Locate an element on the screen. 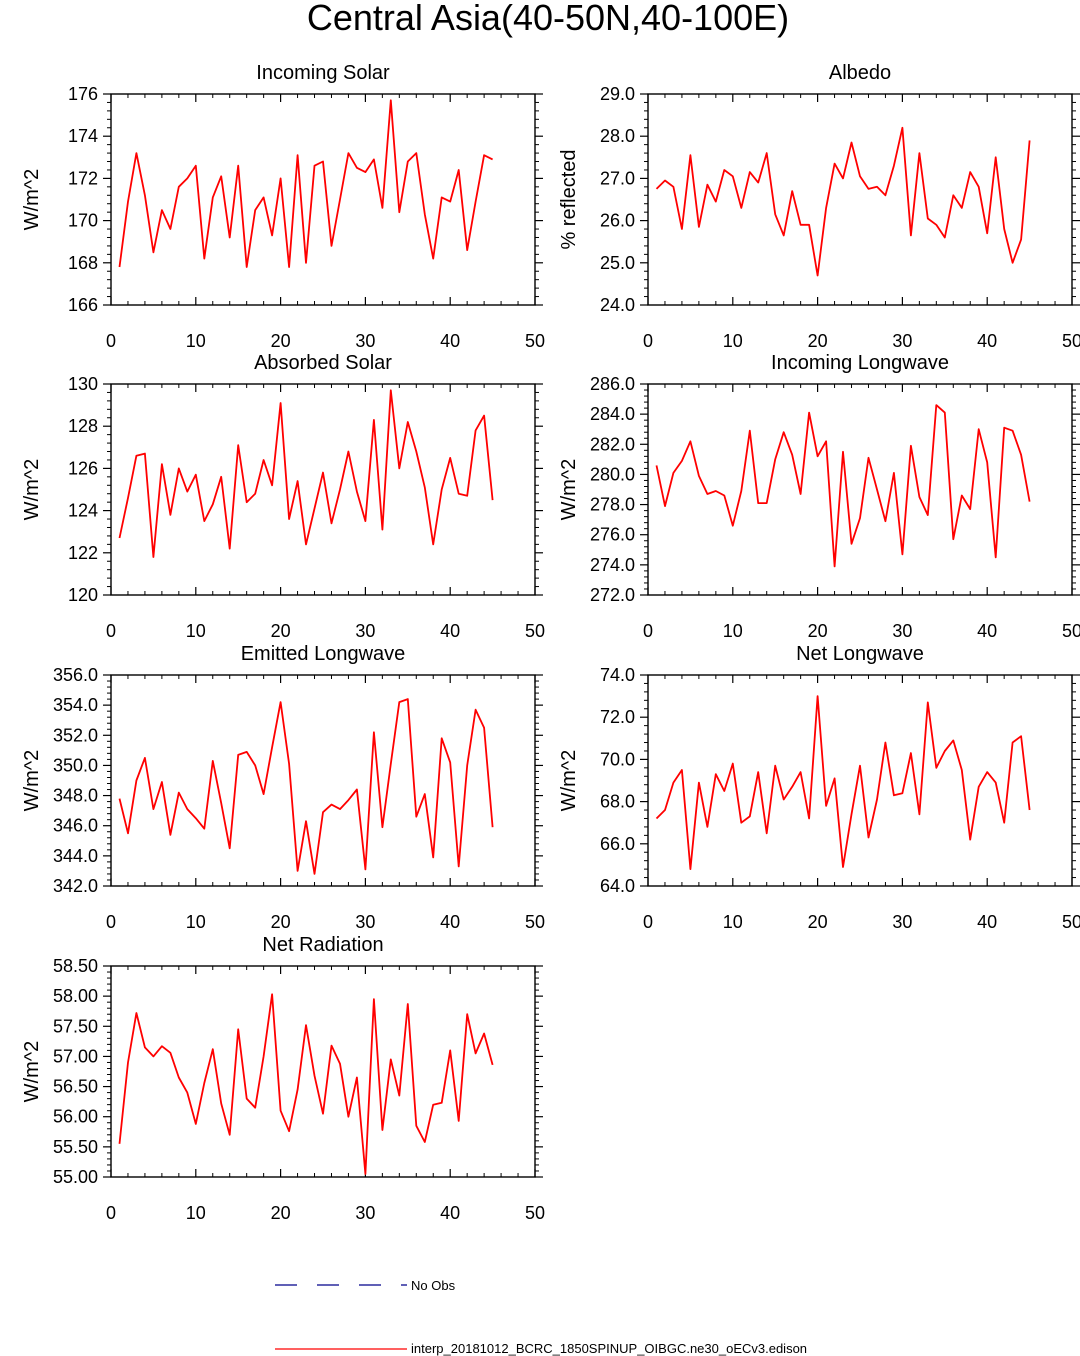 The image size is (1080, 1356). y-tick-label: 346.0 is located at coordinates (75, 826).